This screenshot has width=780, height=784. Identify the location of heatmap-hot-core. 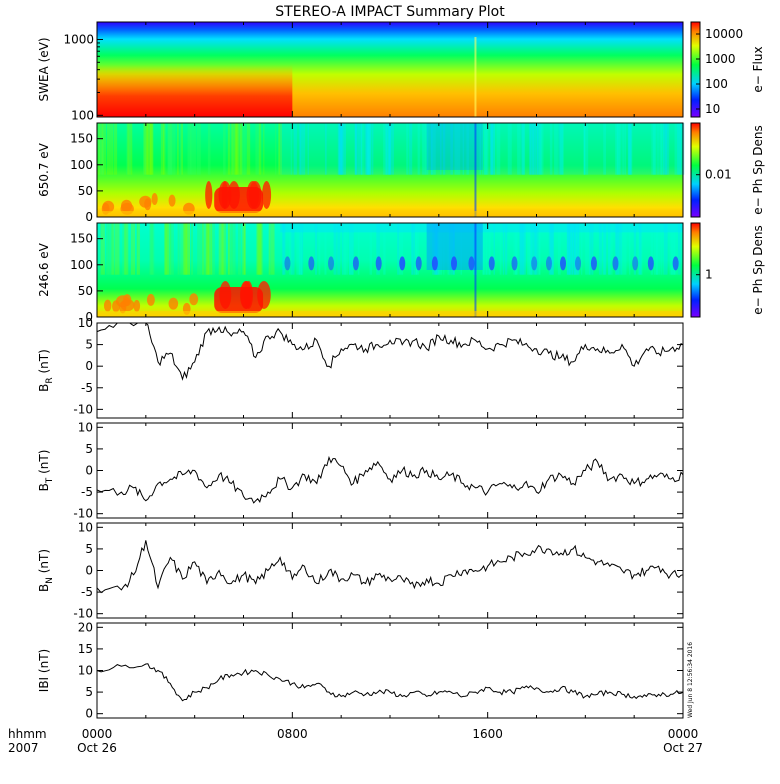
(239, 300).